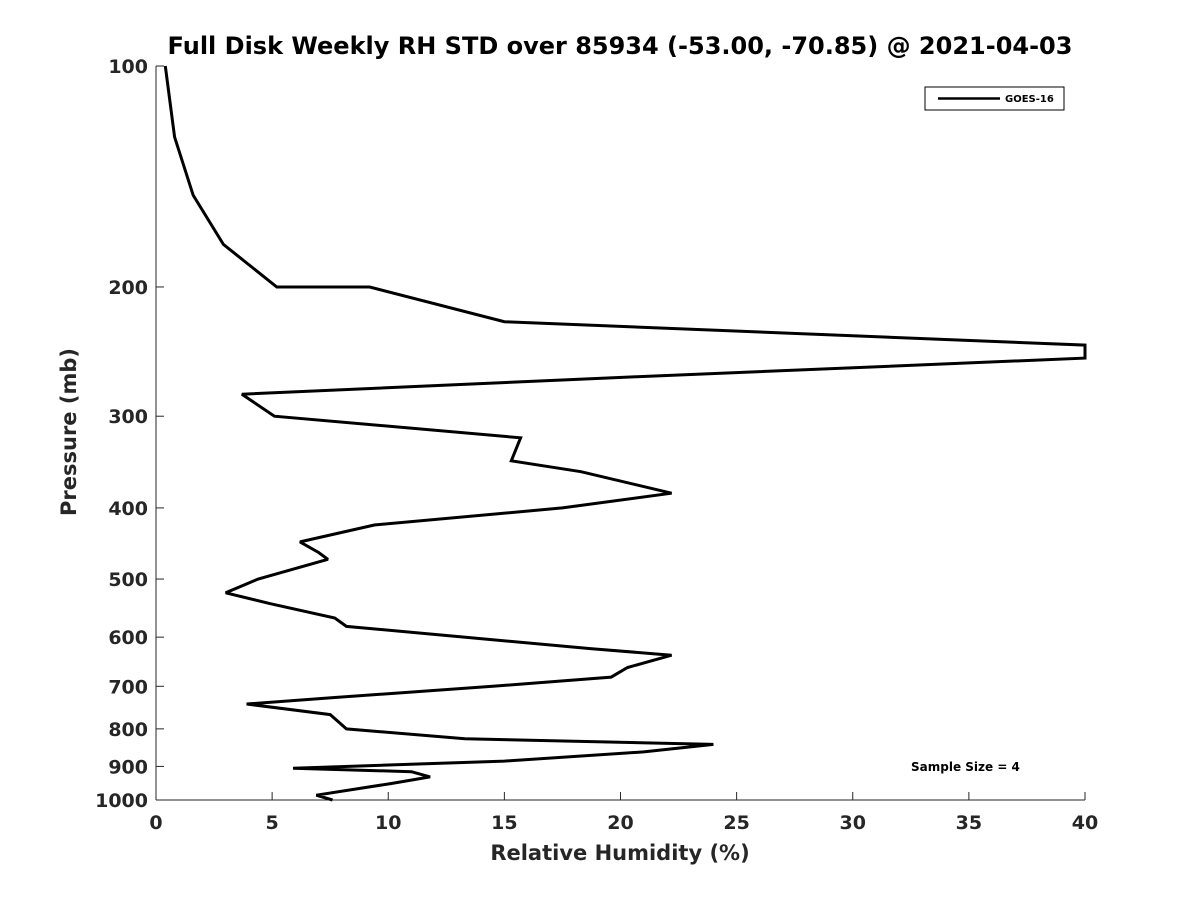 The height and width of the screenshot is (900, 1200). I want to click on legend-label-goes-16: GOES-16, so click(1029, 99).